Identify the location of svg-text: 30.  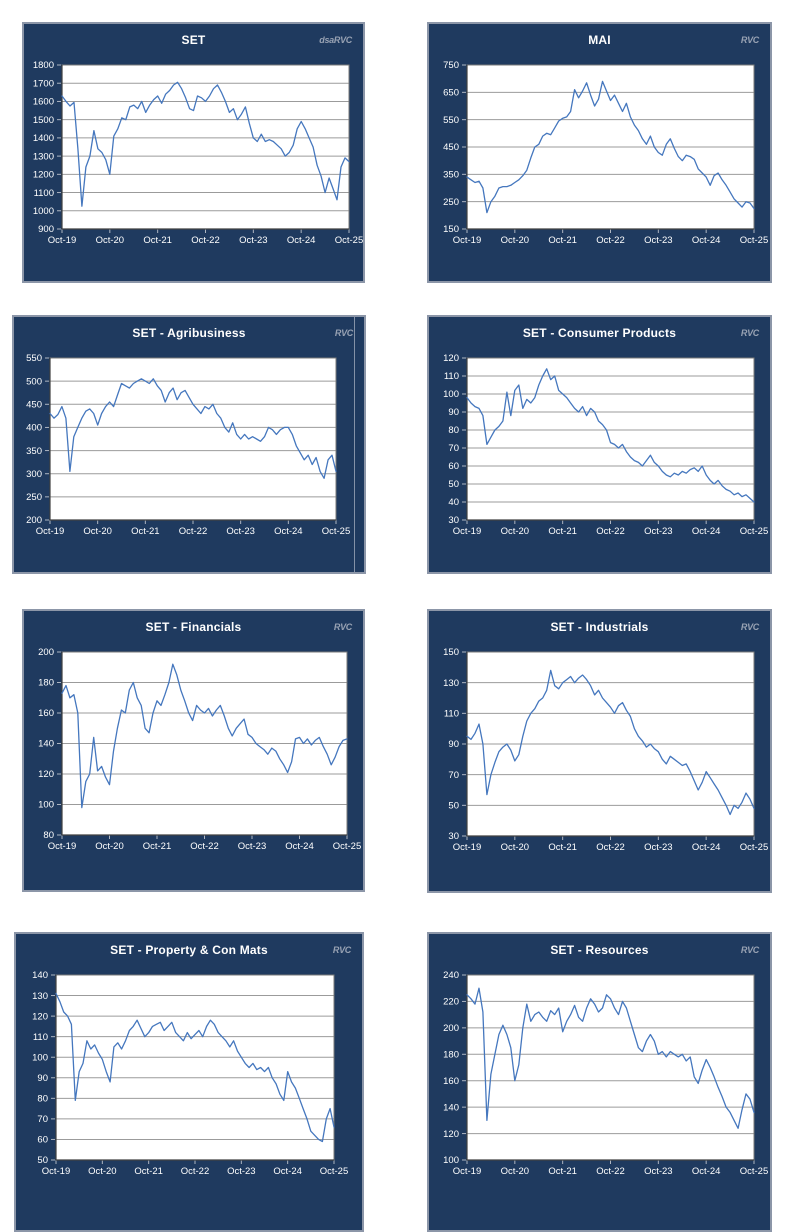
(453, 520).